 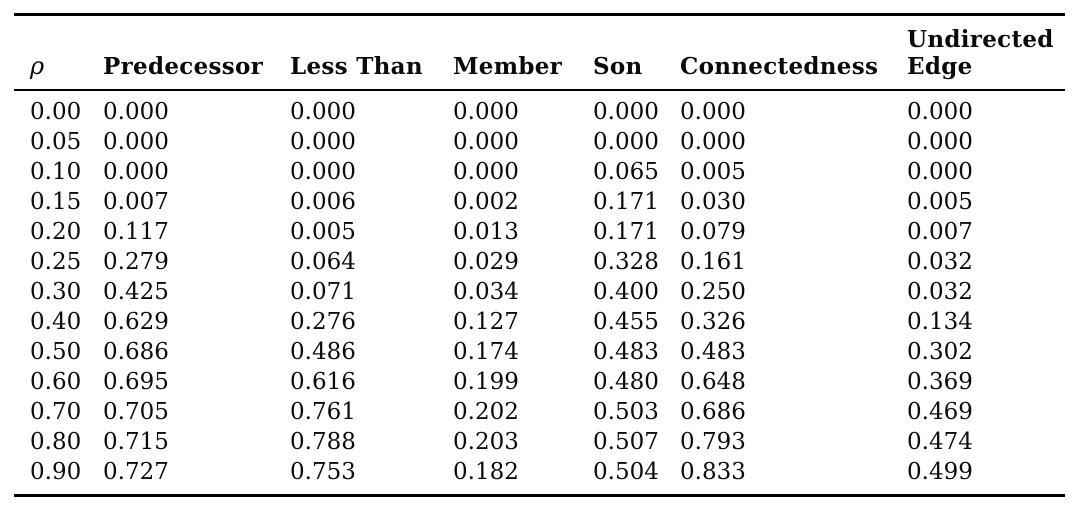 What do you see at coordinates (136, 472) in the screenshot?
I see `table-cell: 0.727` at bounding box center [136, 472].